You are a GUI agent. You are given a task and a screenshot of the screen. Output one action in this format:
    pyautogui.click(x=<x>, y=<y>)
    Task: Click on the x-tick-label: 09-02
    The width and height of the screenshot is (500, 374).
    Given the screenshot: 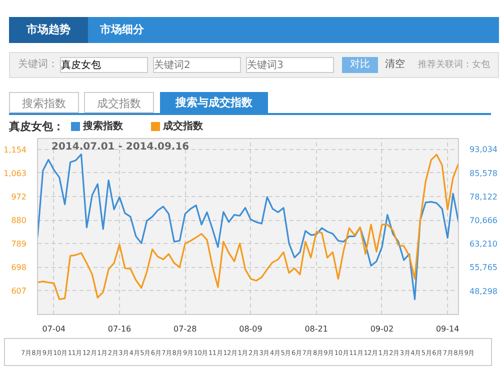 What is the action you would take?
    pyautogui.click(x=382, y=329)
    